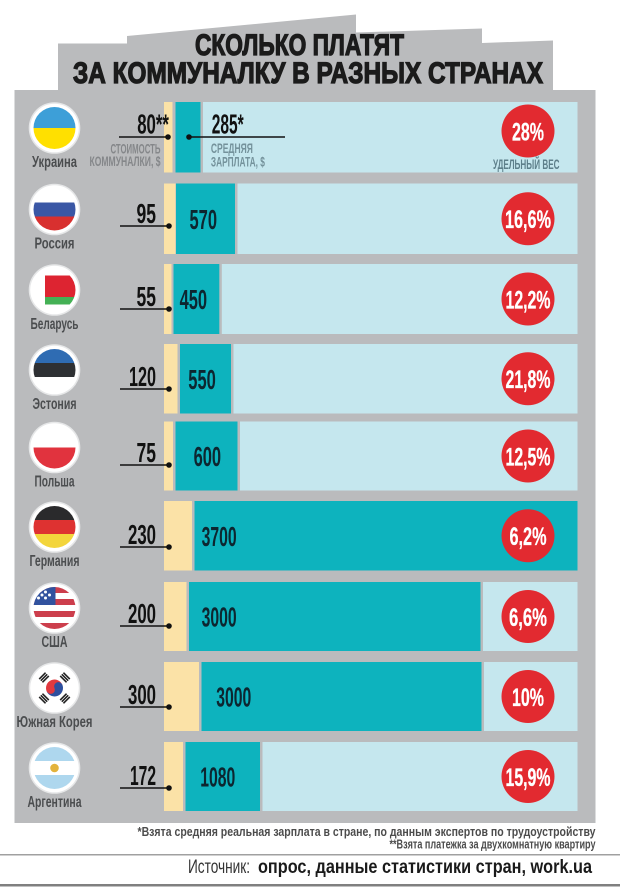  Describe the element at coordinates (528, 300) in the screenshot. I see `svg-text: 12,2%` at that location.